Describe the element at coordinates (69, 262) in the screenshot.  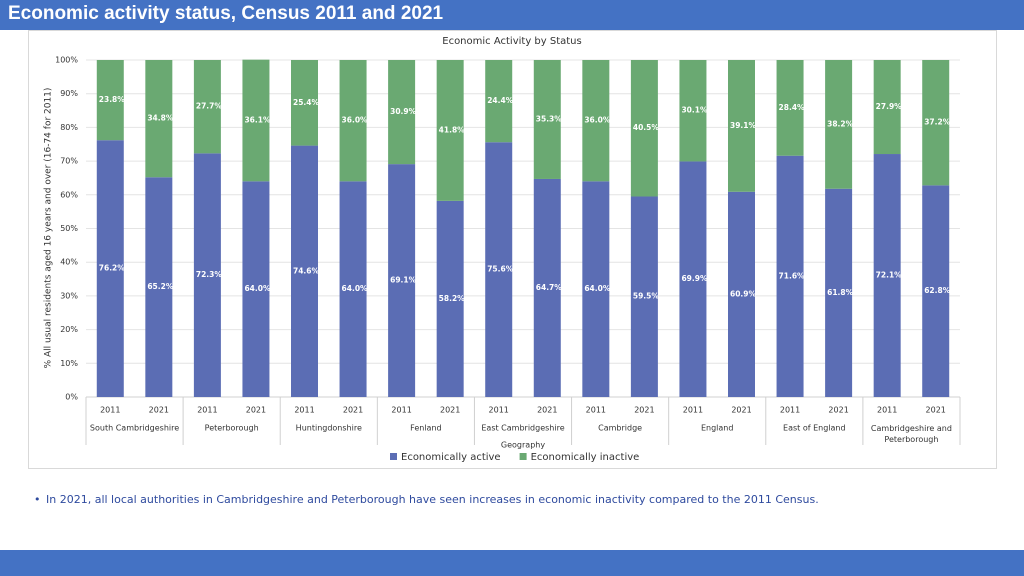
I see `y-tick-label: 40%` at that location.